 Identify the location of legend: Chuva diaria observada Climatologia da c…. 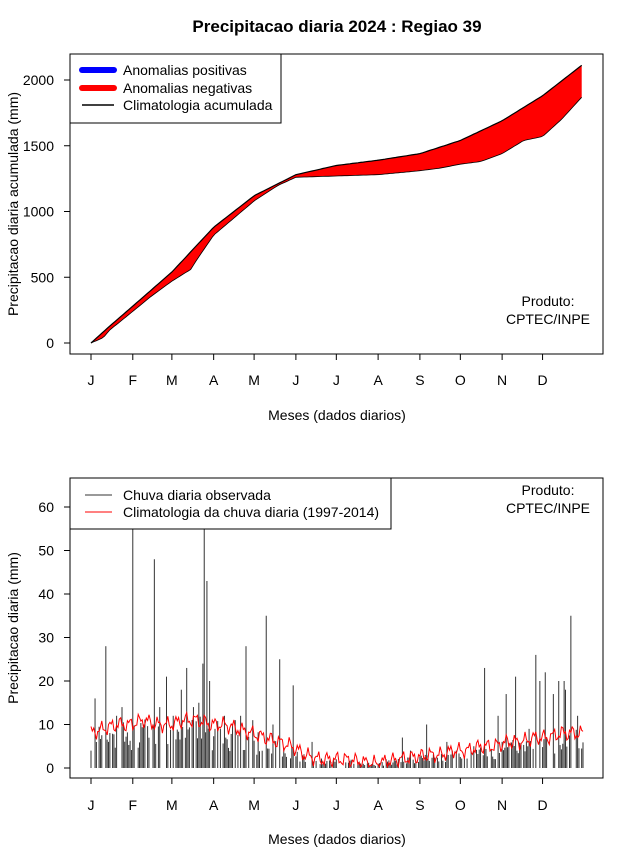
(230, 503).